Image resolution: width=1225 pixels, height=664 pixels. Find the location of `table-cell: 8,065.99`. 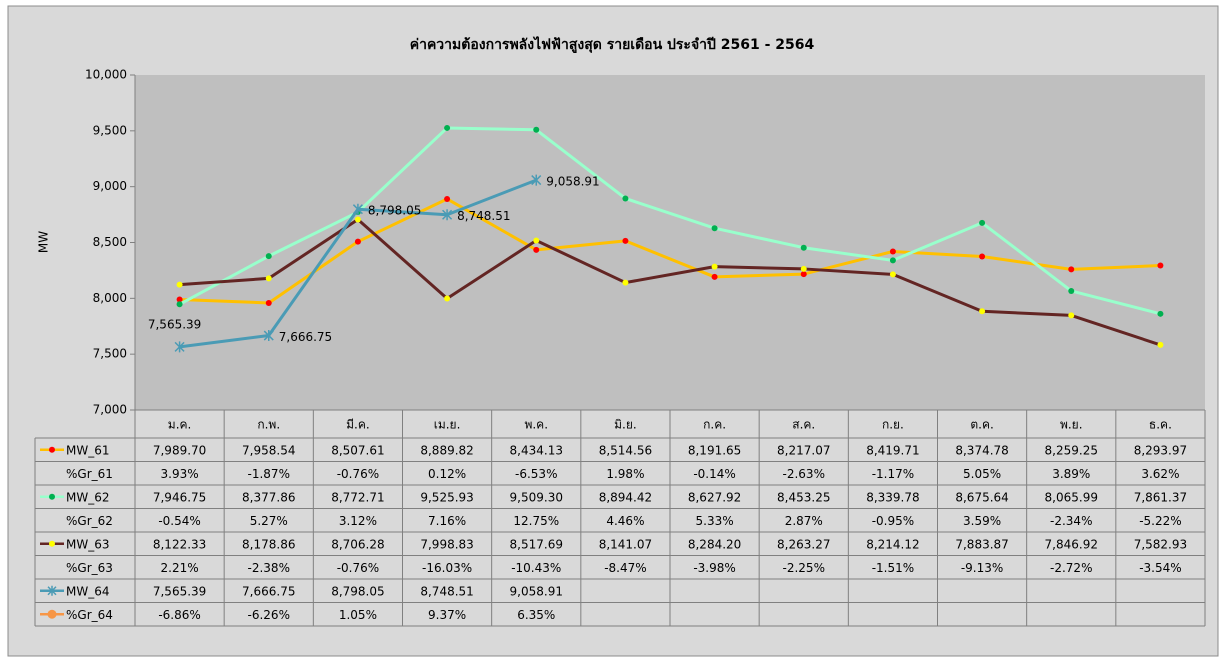

table-cell: 8,065.99 is located at coordinates (1071, 497).